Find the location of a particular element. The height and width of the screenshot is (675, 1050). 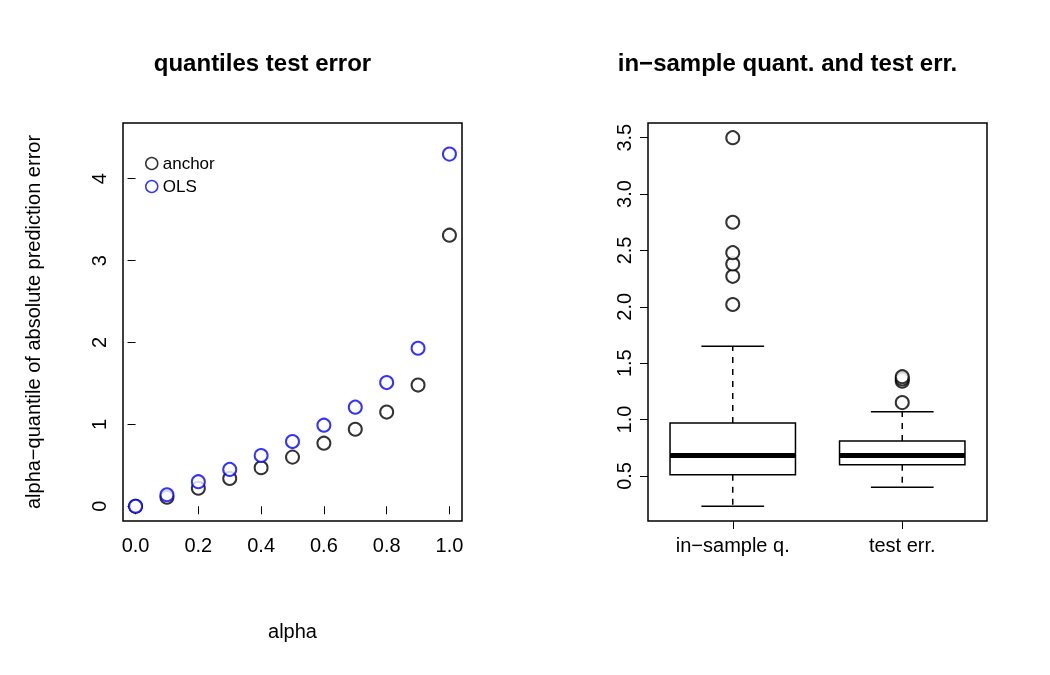

x-tick-label: 1.0 is located at coordinates (449, 545).